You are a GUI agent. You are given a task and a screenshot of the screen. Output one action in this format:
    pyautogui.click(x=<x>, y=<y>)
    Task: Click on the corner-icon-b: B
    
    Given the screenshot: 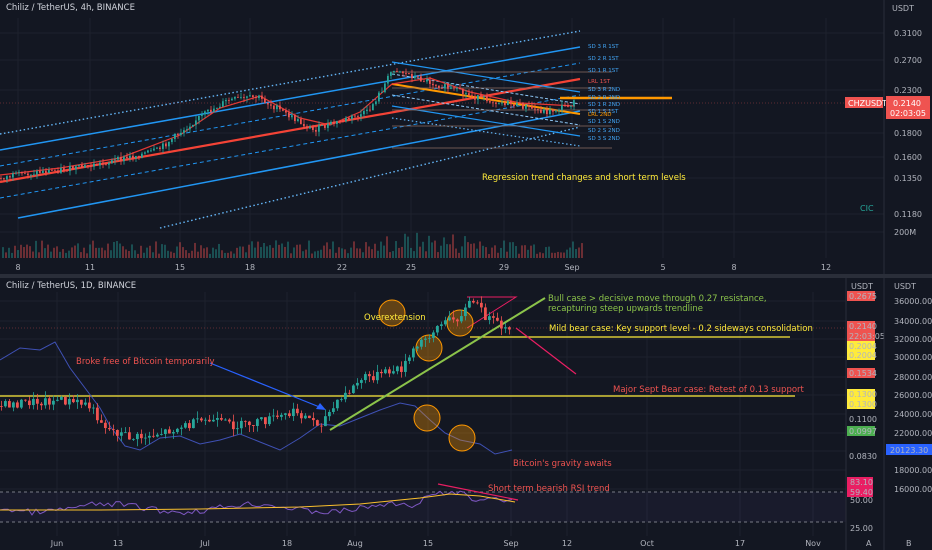 What is the action you would take?
    pyautogui.click(x=909, y=543)
    